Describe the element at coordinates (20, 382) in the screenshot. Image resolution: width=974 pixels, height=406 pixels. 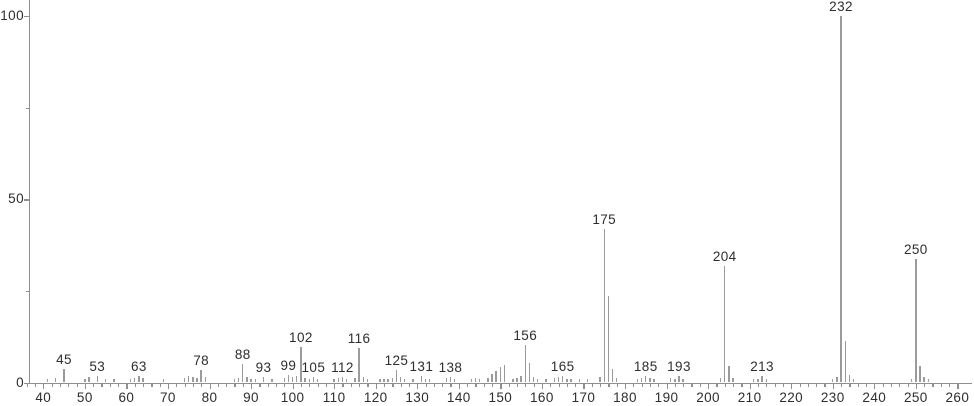
I see `y-tick-label: 0` at that location.